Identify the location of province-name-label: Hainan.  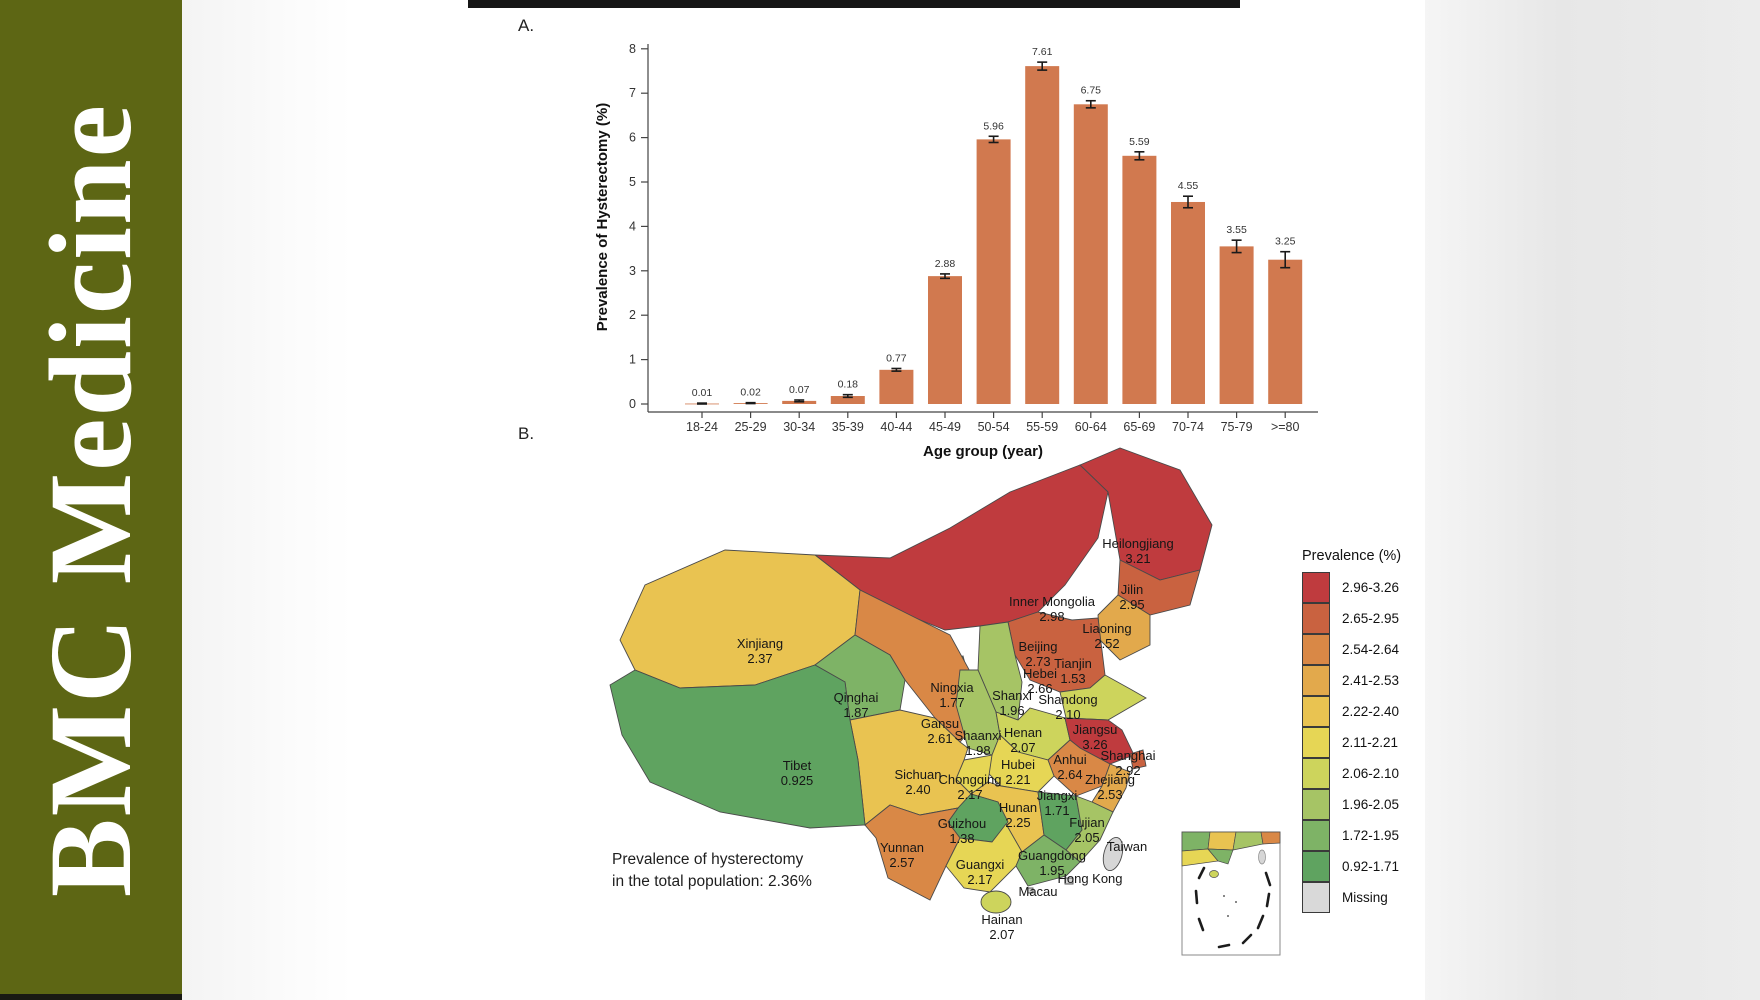
(1001, 919).